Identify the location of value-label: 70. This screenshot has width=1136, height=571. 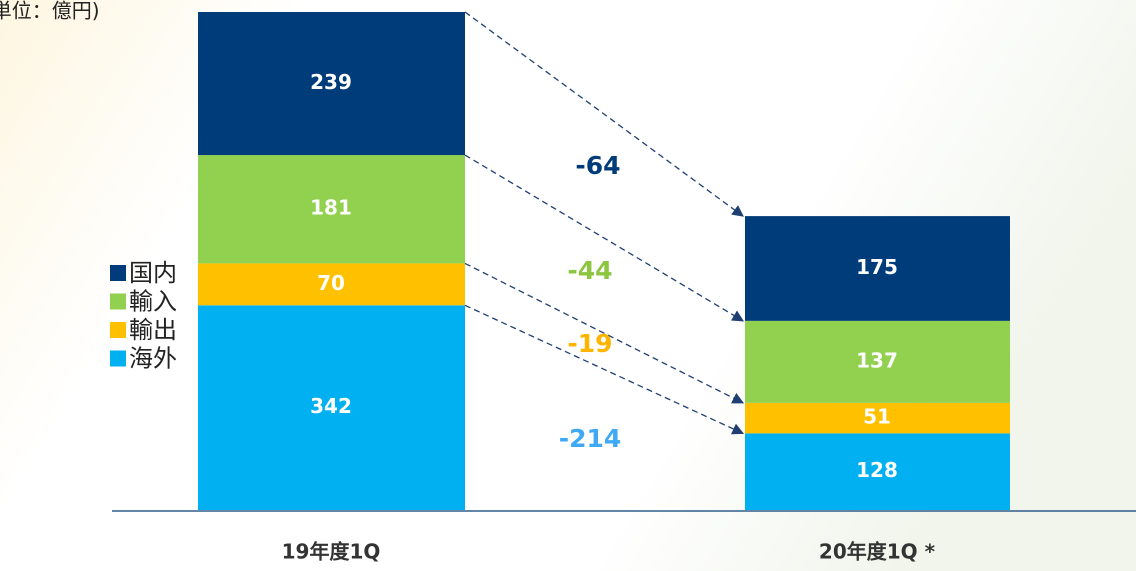
(331, 283).